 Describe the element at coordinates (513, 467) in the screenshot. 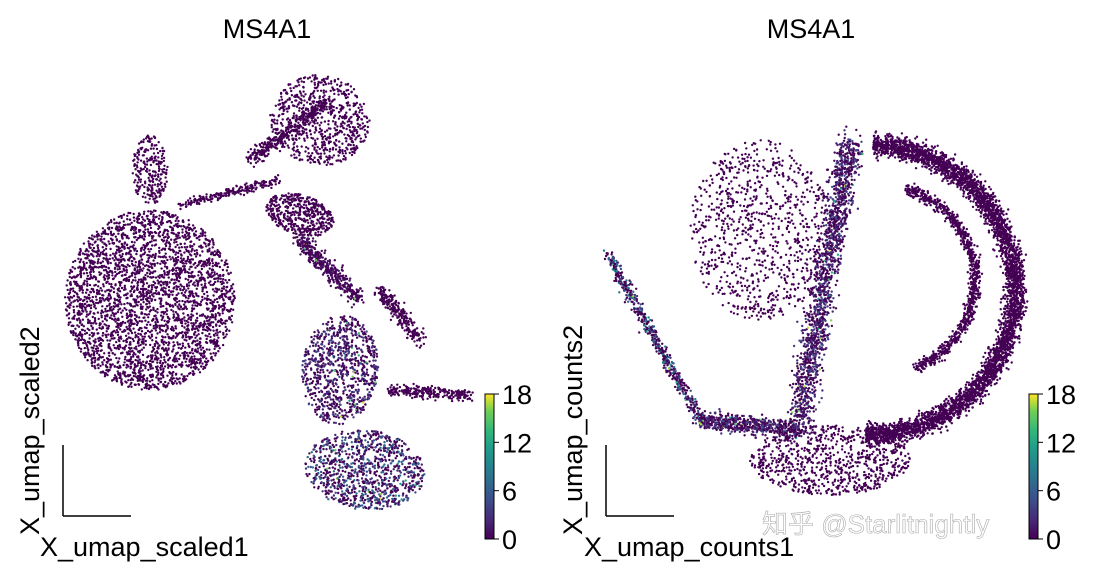

I see `colorbar-ticks-scaled: 0 6 12 18` at that location.